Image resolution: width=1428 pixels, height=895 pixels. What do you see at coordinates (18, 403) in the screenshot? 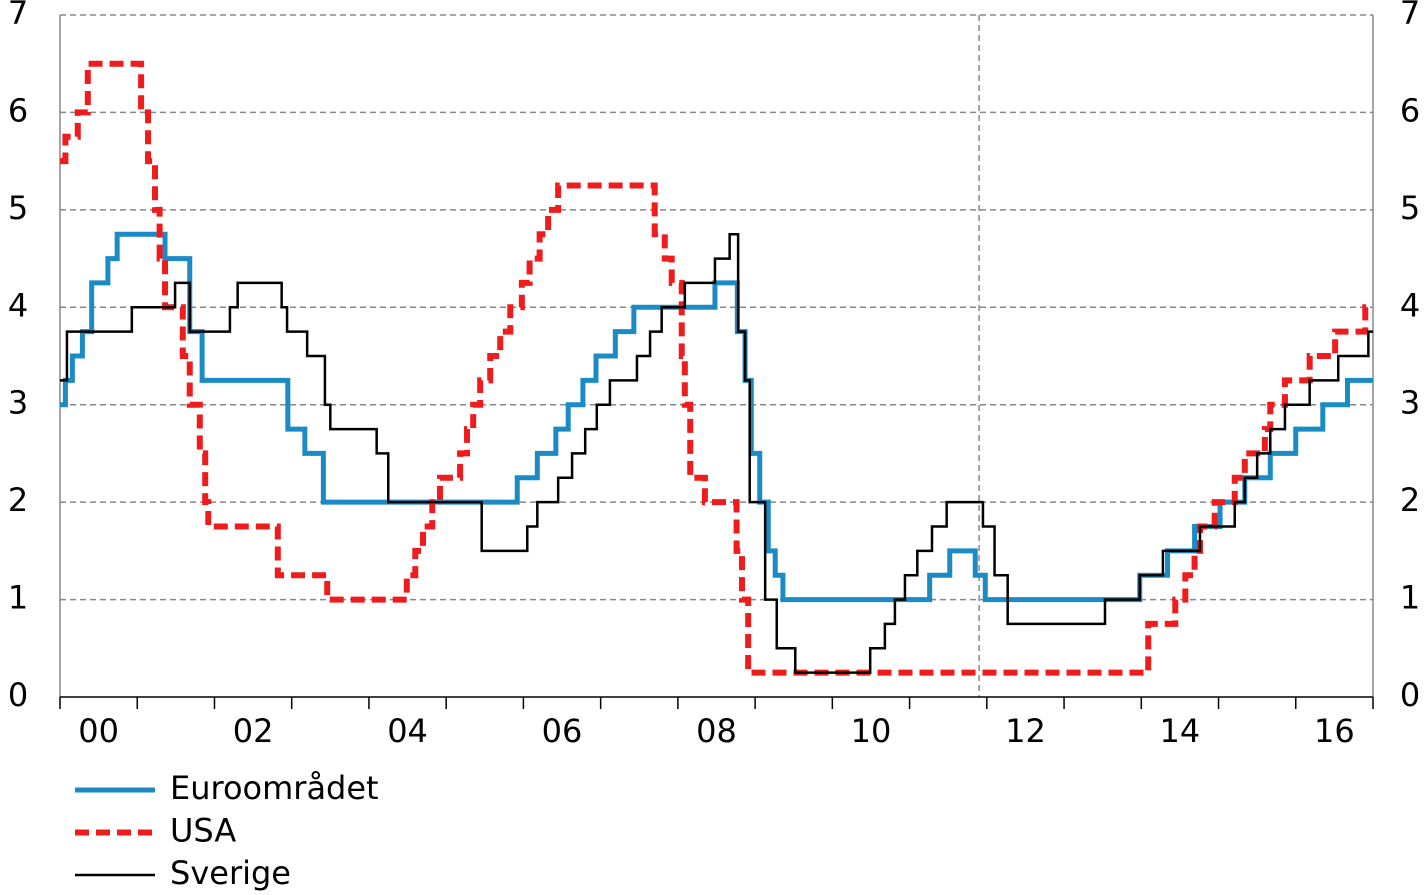
I see `y-tick-label: 3` at bounding box center [18, 403].